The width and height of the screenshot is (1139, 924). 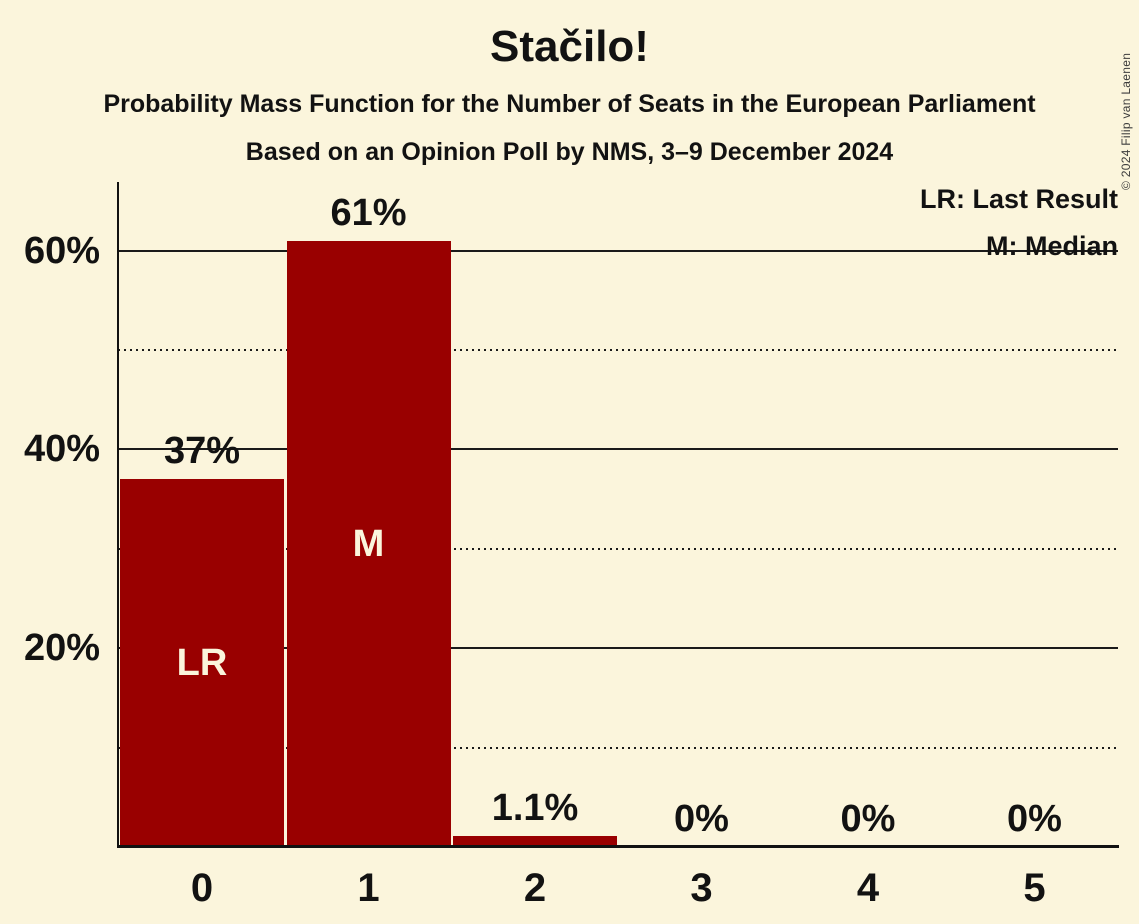 I want to click on chart-title: Stačilo!, so click(x=569, y=46).